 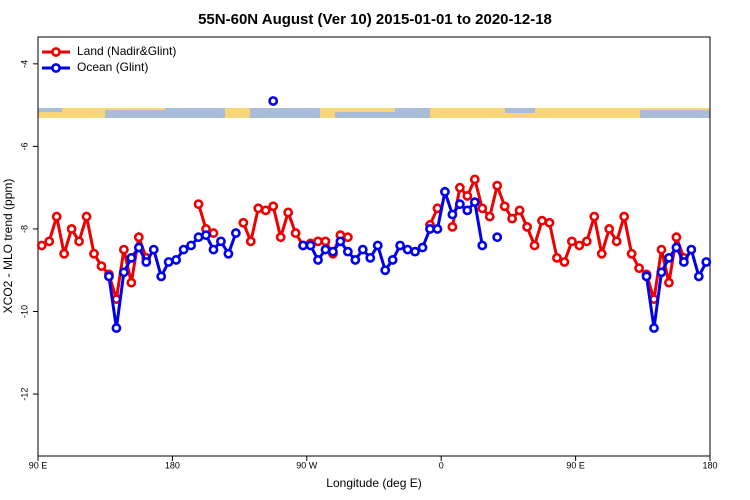 I want to click on map-strip, so click(x=374, y=113).